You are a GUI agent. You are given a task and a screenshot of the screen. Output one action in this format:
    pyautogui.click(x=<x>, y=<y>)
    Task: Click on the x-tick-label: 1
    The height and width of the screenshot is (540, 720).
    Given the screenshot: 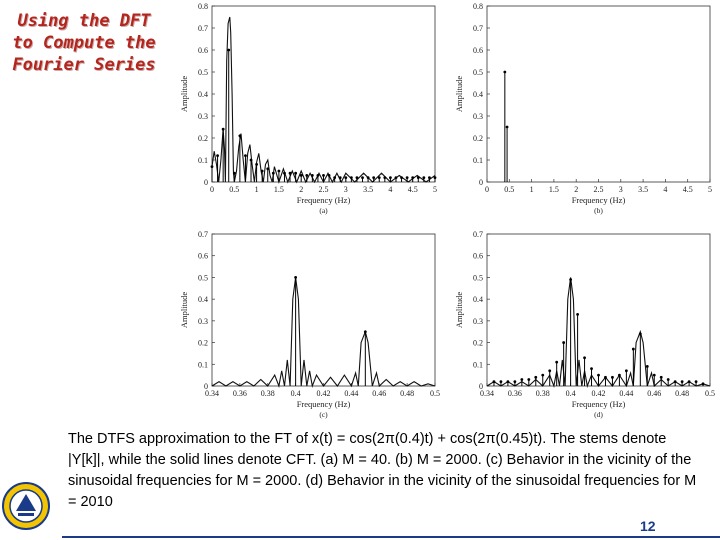 What is the action you would take?
    pyautogui.click(x=532, y=189)
    